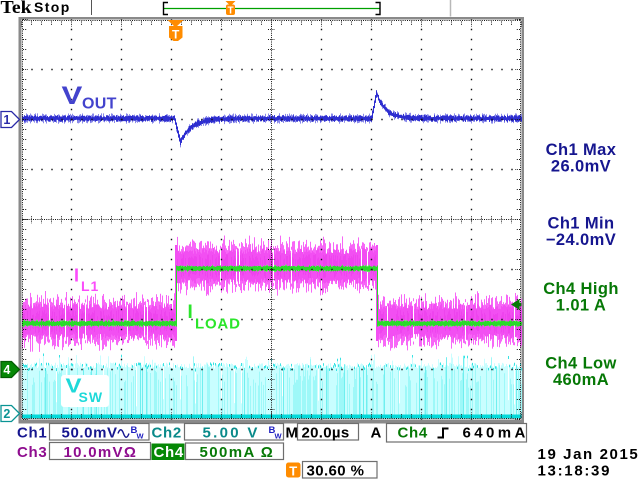 This screenshot has width=643, height=479. What do you see at coordinates (32, 452) in the screenshot?
I see `svg-text: Ch3` at bounding box center [32, 452].